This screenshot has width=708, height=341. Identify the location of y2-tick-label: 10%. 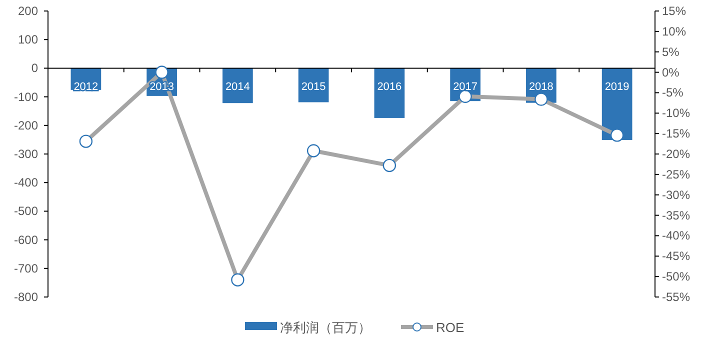
(674, 31).